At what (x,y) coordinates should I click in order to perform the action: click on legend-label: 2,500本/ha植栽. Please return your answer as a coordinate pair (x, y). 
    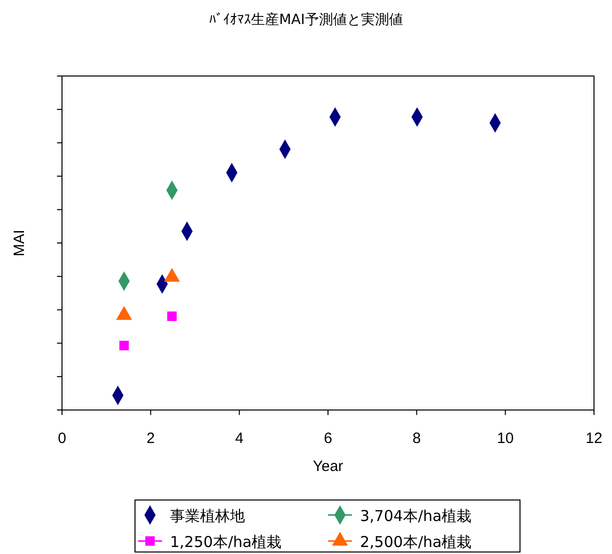
    Looking at the image, I should click on (416, 542).